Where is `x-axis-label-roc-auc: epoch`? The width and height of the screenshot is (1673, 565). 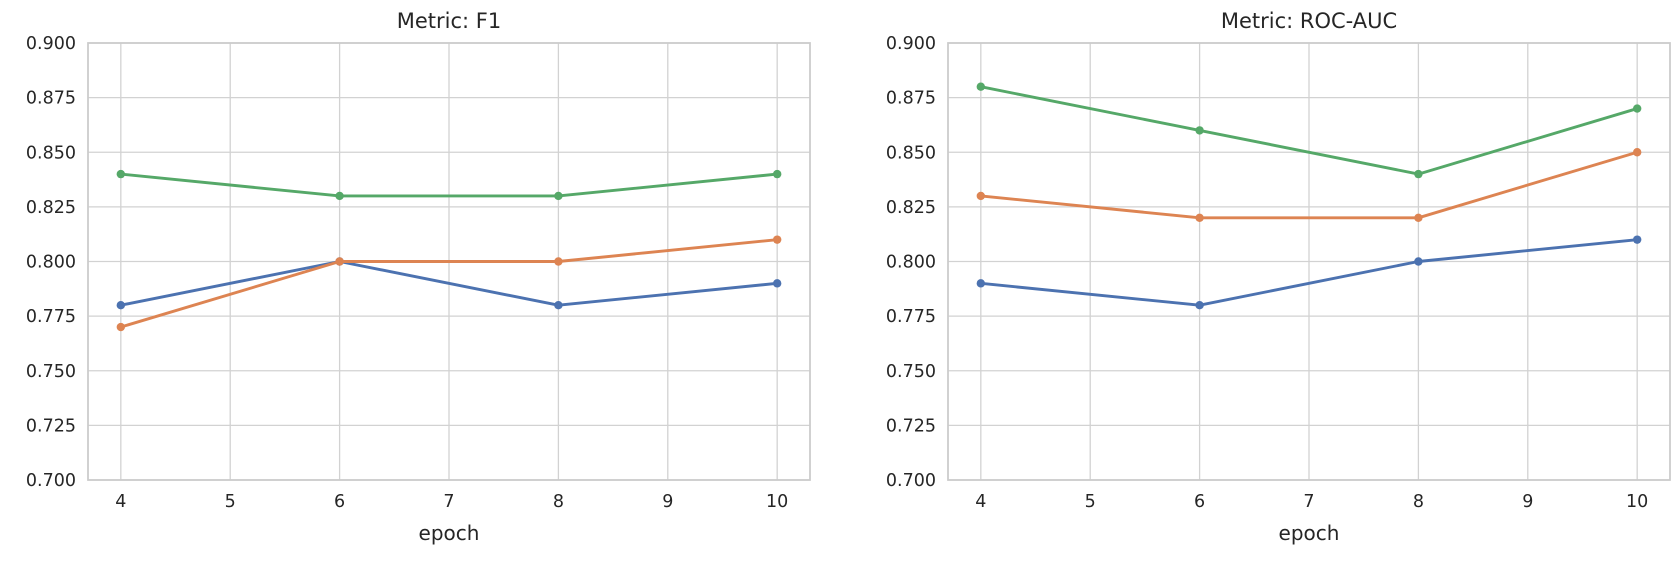 x-axis-label-roc-auc: epoch is located at coordinates (1309, 533).